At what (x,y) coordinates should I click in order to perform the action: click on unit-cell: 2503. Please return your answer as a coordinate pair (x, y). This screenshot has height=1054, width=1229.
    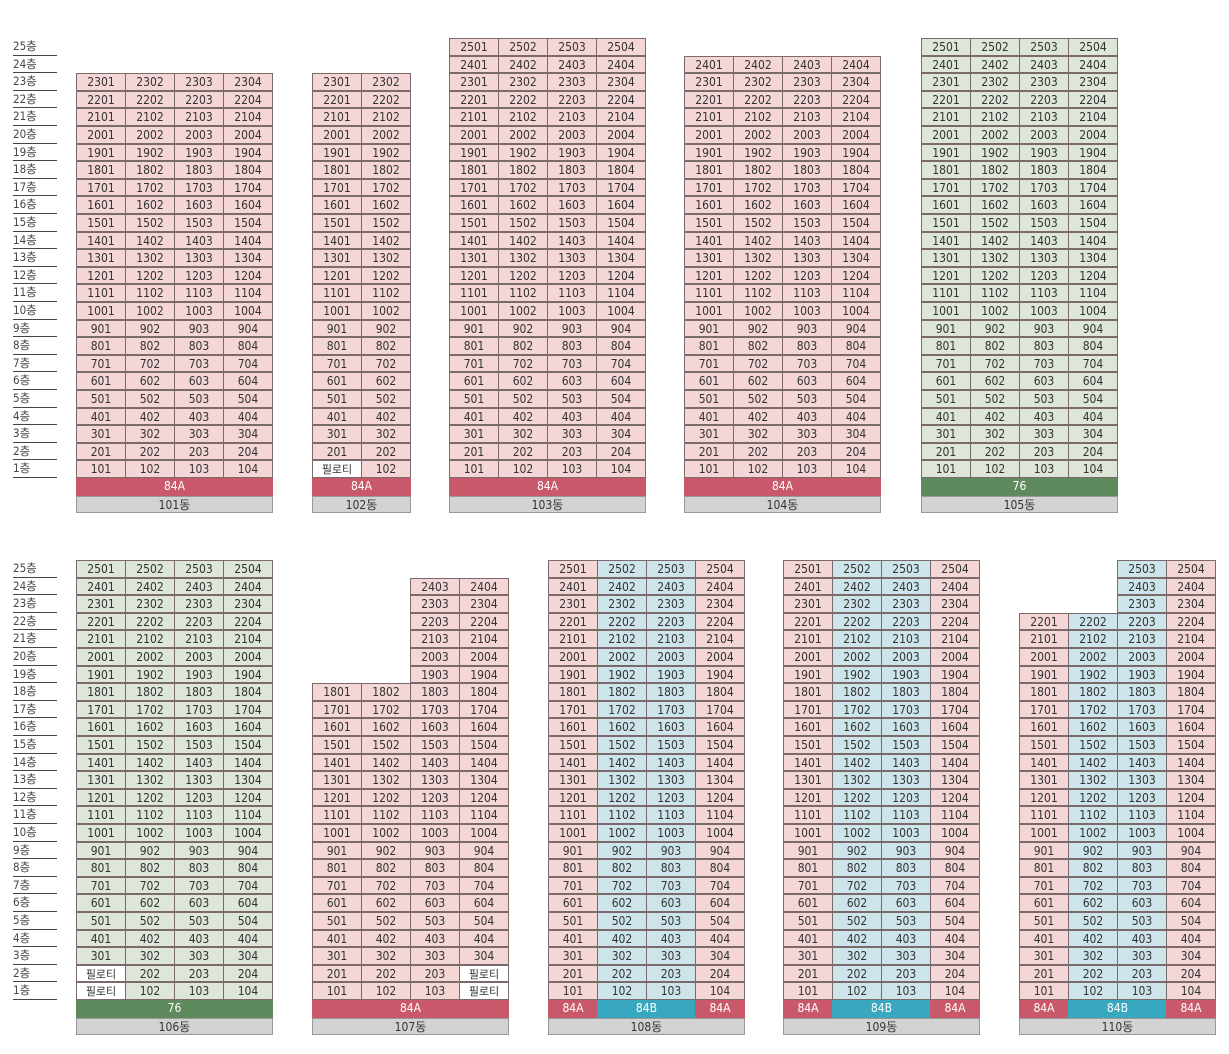
    Looking at the image, I should click on (671, 569).